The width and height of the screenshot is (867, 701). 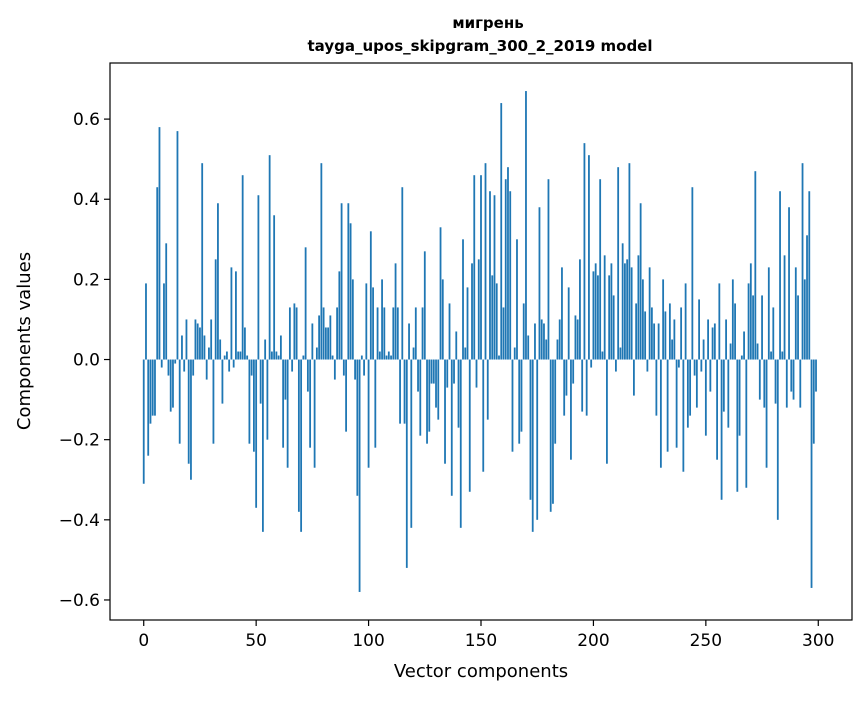 I want to click on y-tick-label: −0.4, so click(x=79, y=521).